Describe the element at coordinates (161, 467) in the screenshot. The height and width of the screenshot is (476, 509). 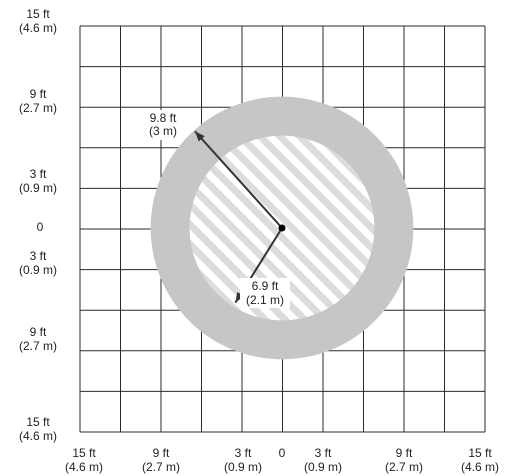
I see `x-label-9ft-left-m: (2.7 m)` at that location.